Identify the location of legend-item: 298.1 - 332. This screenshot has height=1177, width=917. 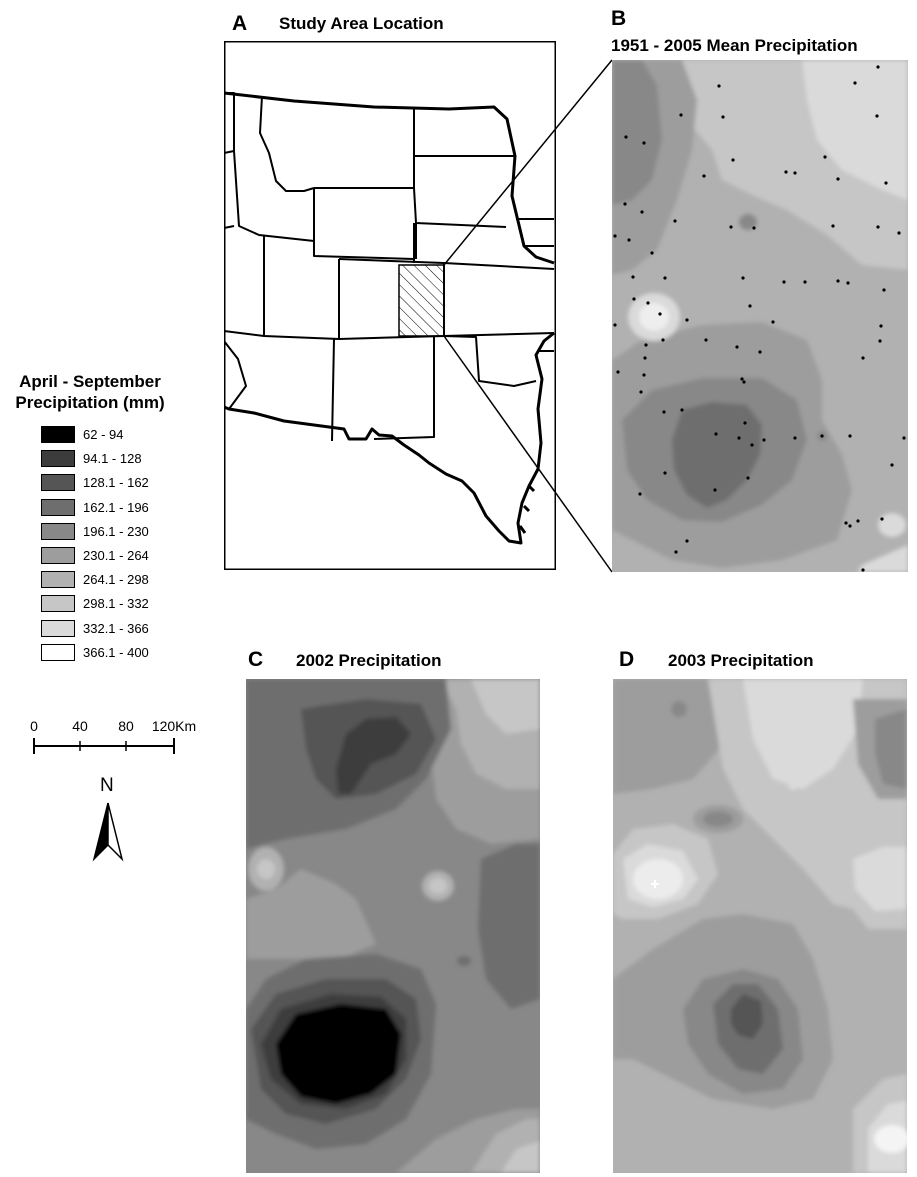
(95, 603).